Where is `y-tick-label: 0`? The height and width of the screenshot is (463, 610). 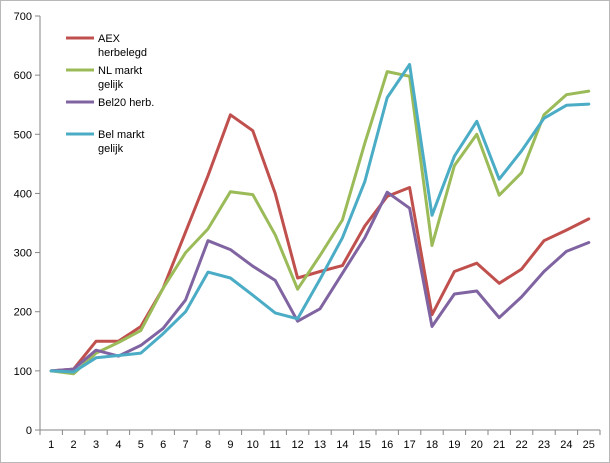 y-tick-label: 0 is located at coordinates (29, 431).